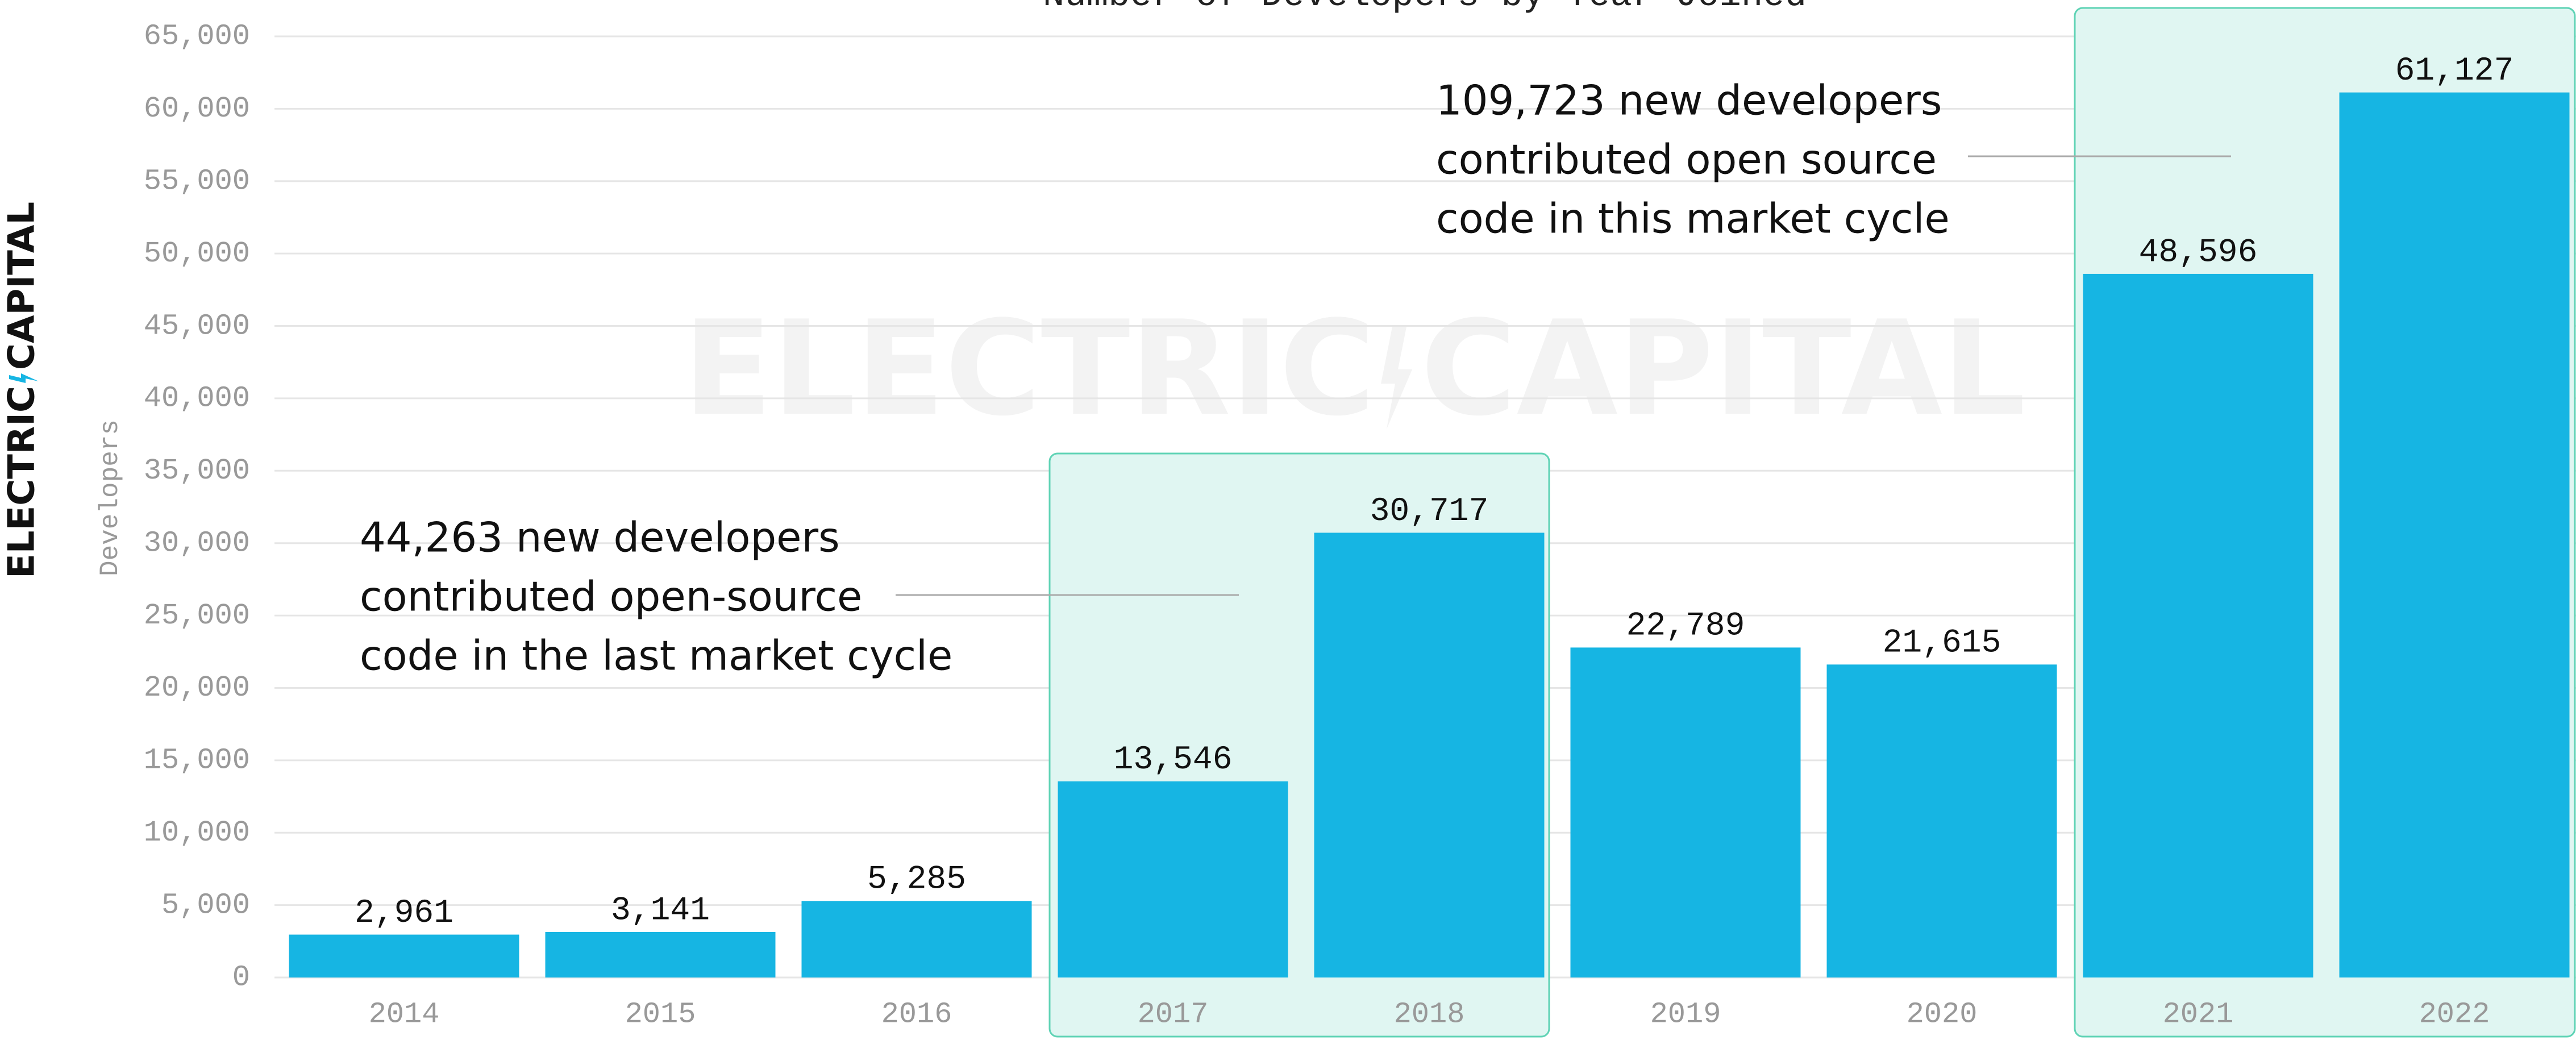 The width and height of the screenshot is (2576, 1040). Describe the element at coordinates (1689, 100) in the screenshot. I see `annotation-text: 109,723 new developers` at that location.